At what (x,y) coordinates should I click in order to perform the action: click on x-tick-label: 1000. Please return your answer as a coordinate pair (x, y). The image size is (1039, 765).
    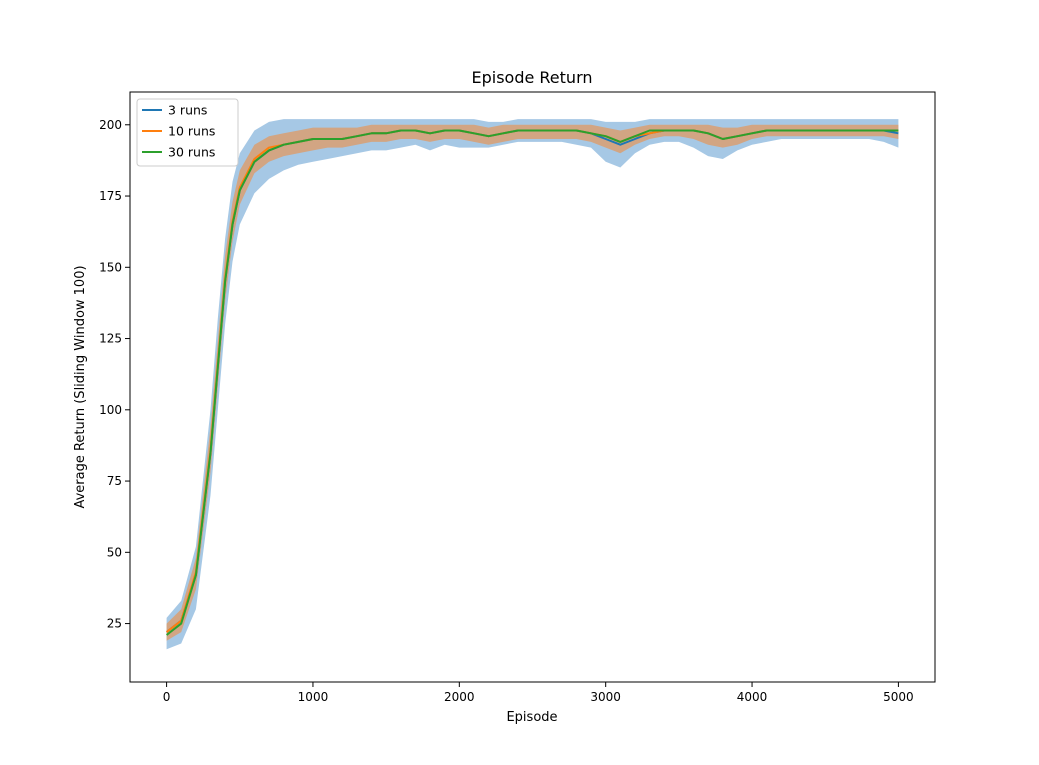
    Looking at the image, I should click on (313, 697).